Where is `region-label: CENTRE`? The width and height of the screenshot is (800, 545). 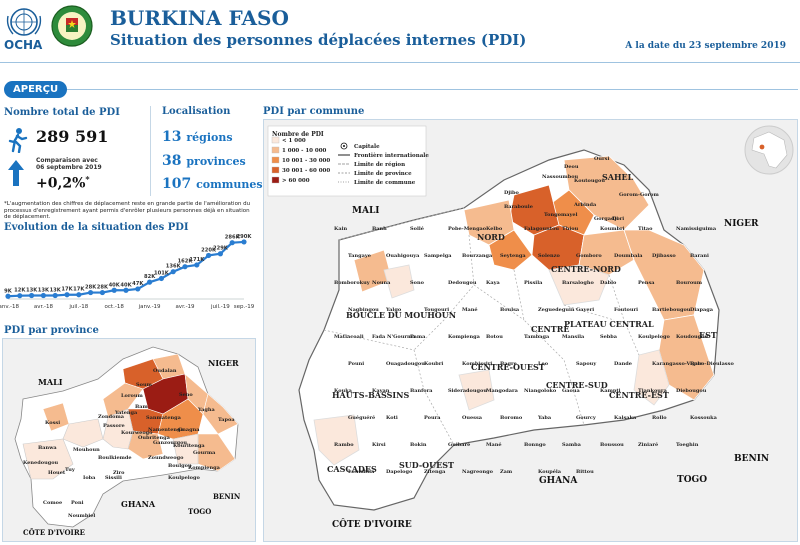 region-label: CENTRE is located at coordinates (550, 329).